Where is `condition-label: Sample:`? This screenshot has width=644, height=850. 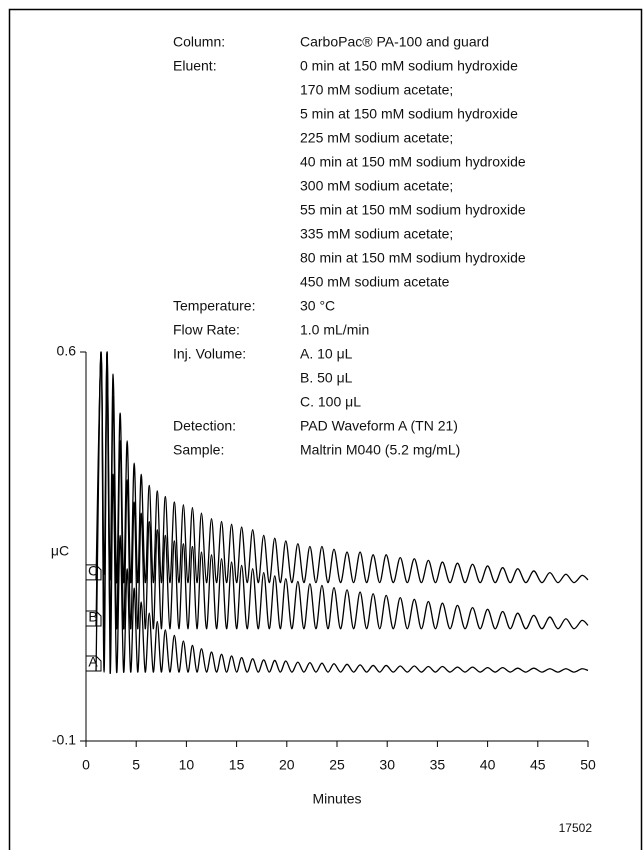 condition-label: Sample: is located at coordinates (198, 450).